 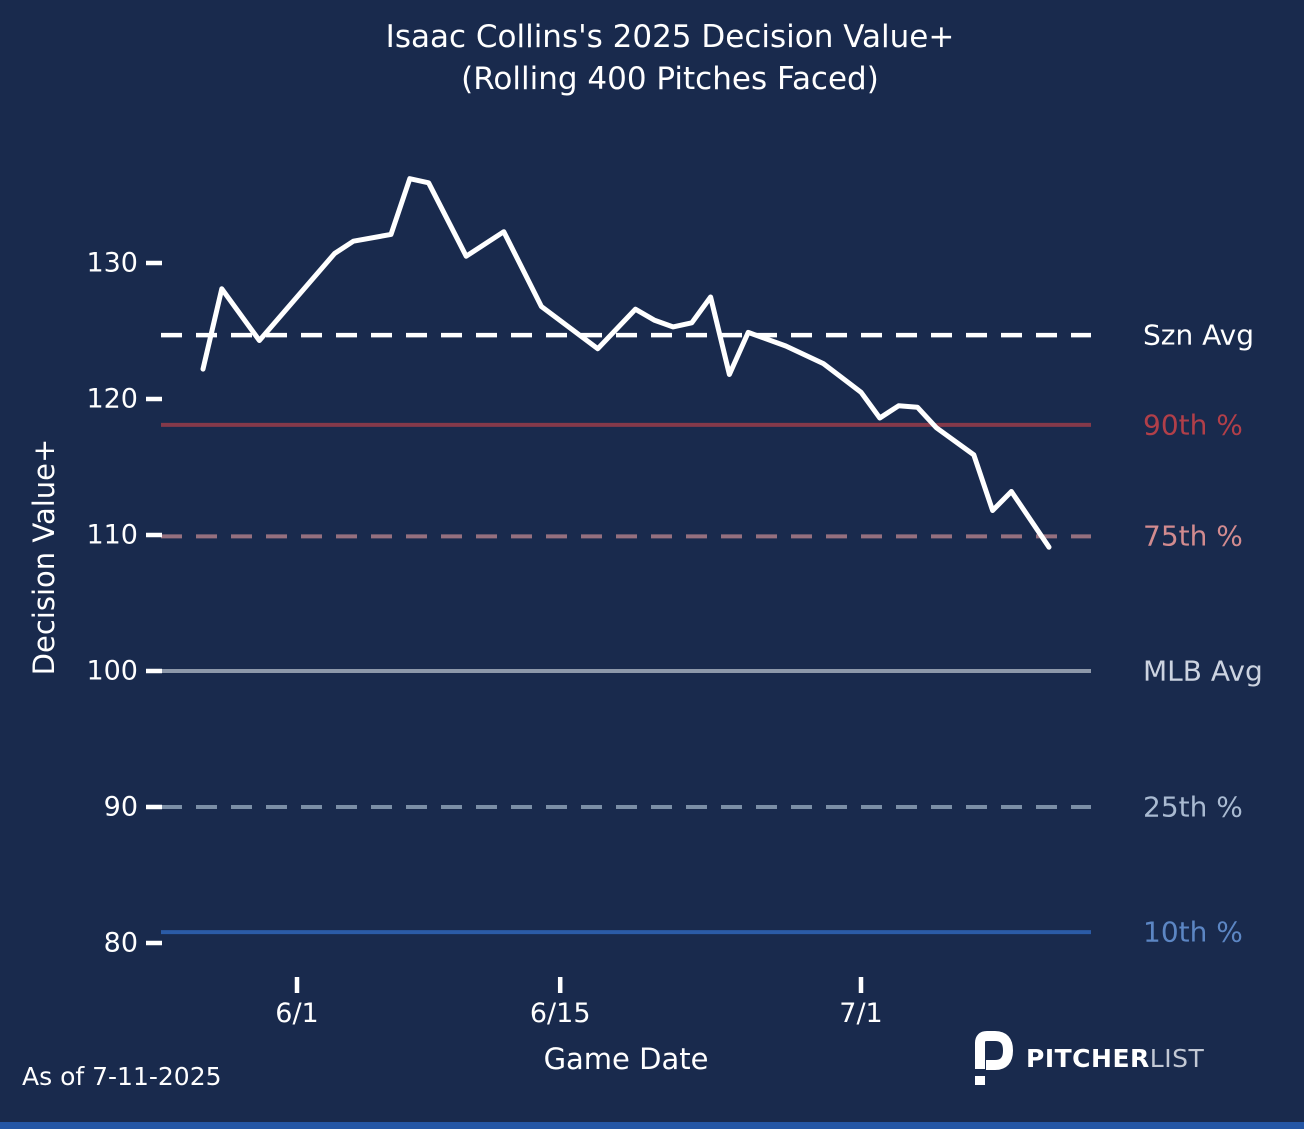 I want to click on brand-text-light: LIST, so click(x=1177, y=1058).